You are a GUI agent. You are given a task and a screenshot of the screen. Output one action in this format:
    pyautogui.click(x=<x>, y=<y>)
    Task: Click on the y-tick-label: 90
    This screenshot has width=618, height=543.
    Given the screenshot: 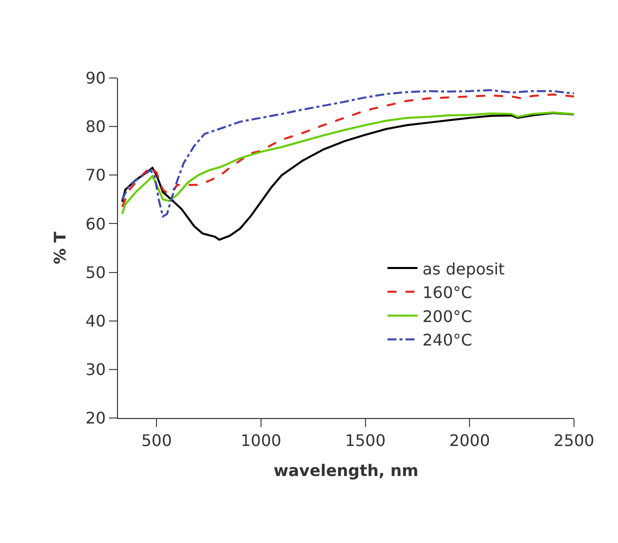 What is the action you would take?
    pyautogui.click(x=95, y=78)
    